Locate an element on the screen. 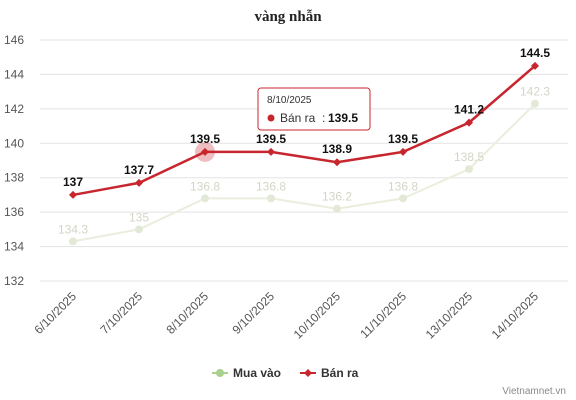 Image resolution: width=576 pixels, height=400 pixels. x-tick-label: 14/10/2025 is located at coordinates (515, 315).